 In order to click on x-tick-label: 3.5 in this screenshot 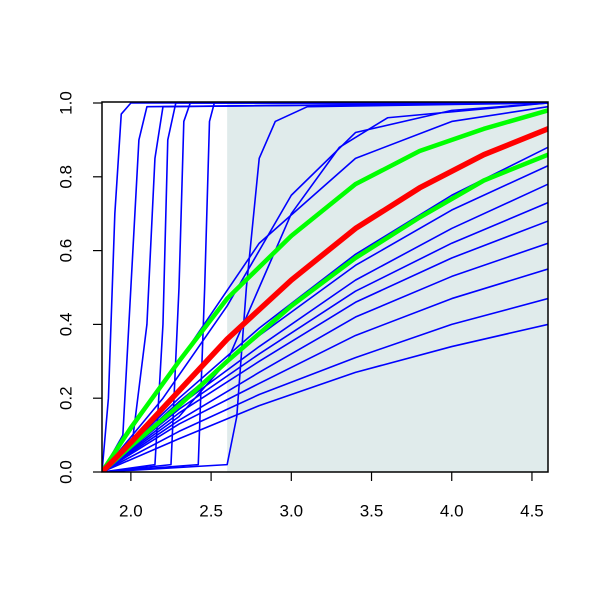, I will do `click(372, 510)`.